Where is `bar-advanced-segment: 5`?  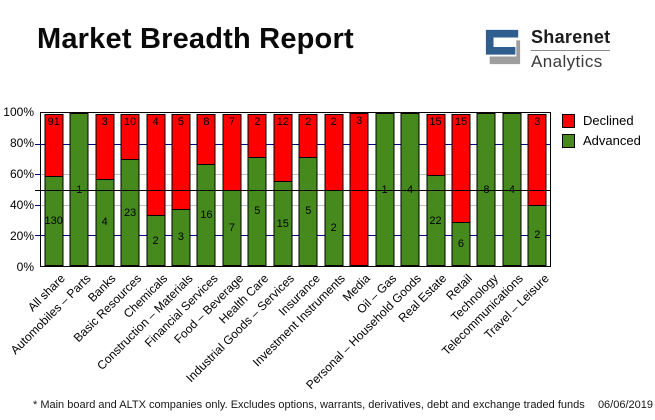
bar-advanced-segment: 5 is located at coordinates (257, 211).